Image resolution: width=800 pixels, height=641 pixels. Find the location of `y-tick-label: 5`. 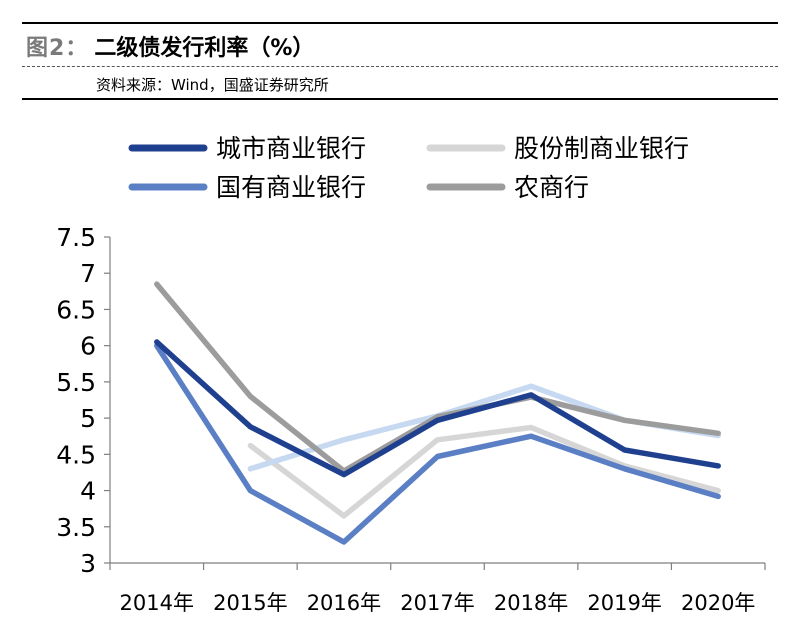

y-tick-label: 5 is located at coordinates (88, 418).